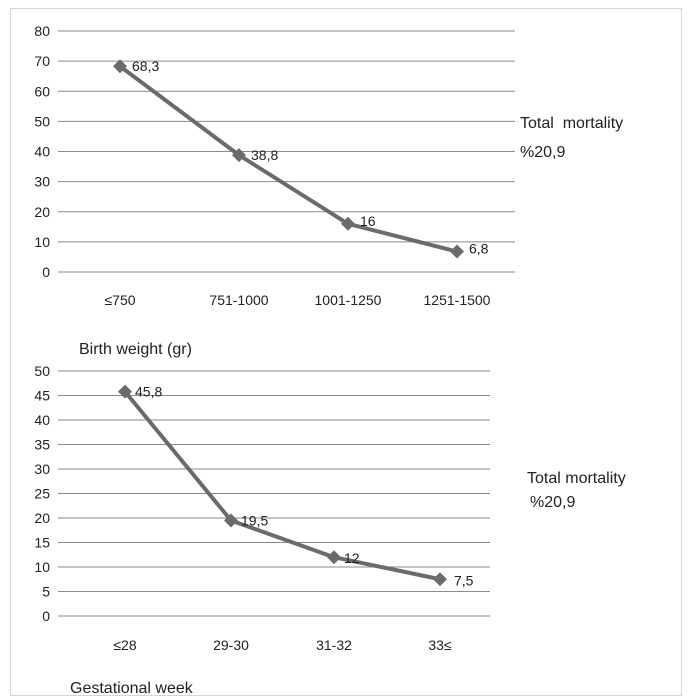 This screenshot has height=698, width=694. I want to click on birth-weight-series-line, so click(288, 159).